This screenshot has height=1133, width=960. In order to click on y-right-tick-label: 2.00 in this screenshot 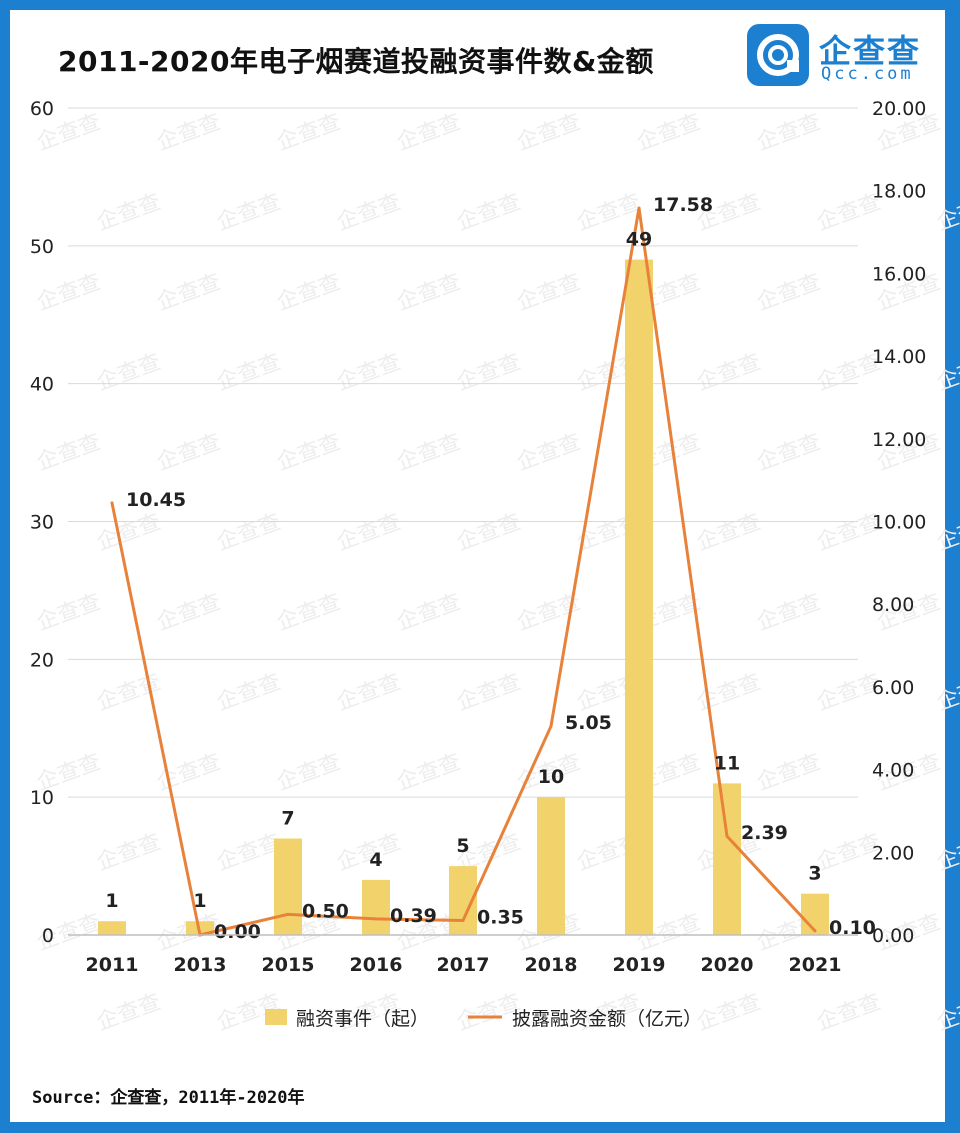, I will do `click(893, 853)`.